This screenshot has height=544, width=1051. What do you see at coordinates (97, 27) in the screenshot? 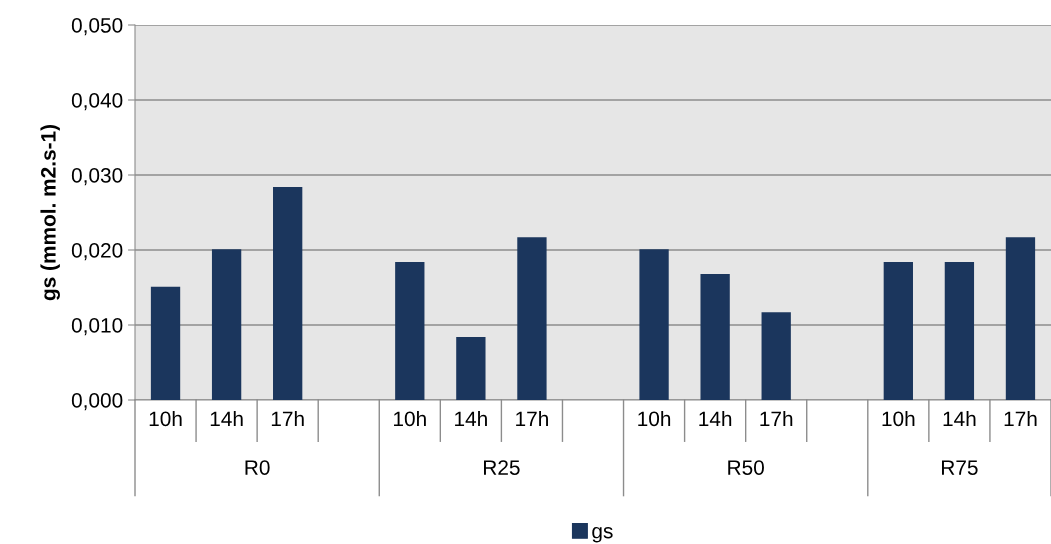
I see `y-tick-label: 0,050` at bounding box center [97, 27].